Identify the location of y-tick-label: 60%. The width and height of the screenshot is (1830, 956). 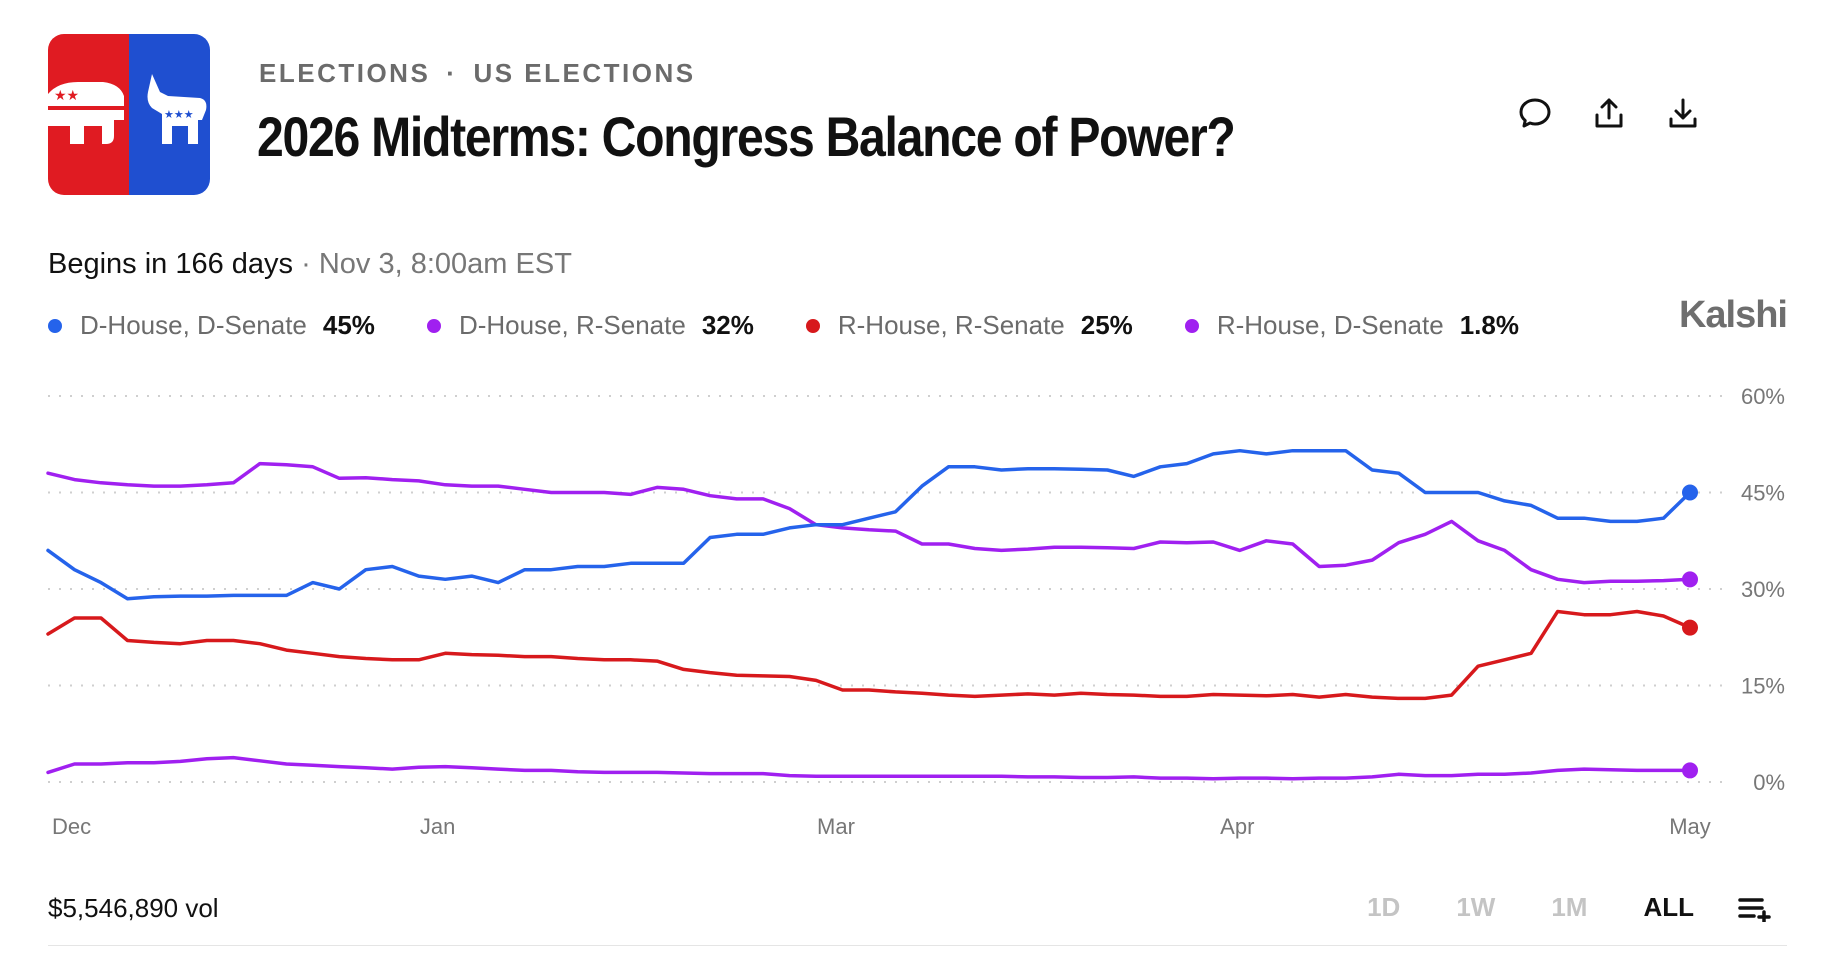
(1763, 396).